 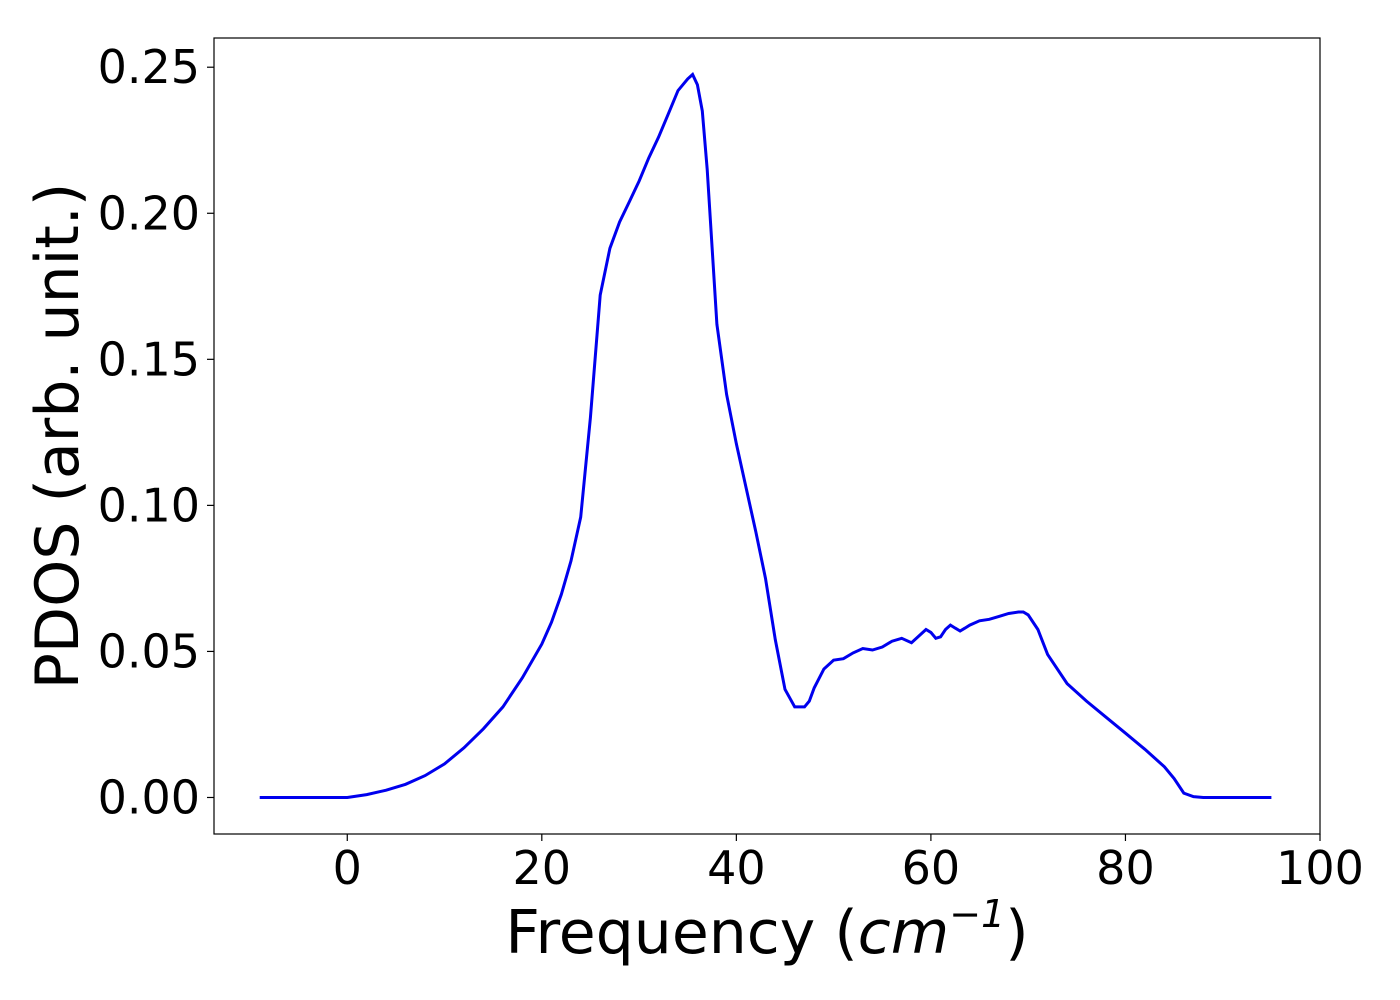 I want to click on y-tick-label: 0.05, so click(x=149, y=651).